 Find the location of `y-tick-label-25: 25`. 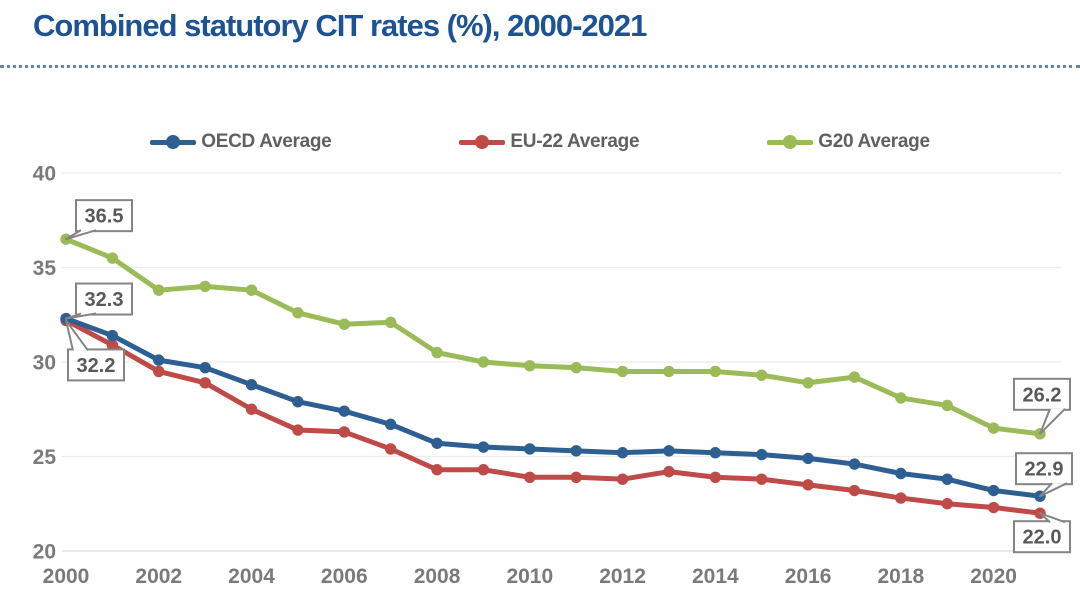

y-tick-label-25: 25 is located at coordinates (45, 457).